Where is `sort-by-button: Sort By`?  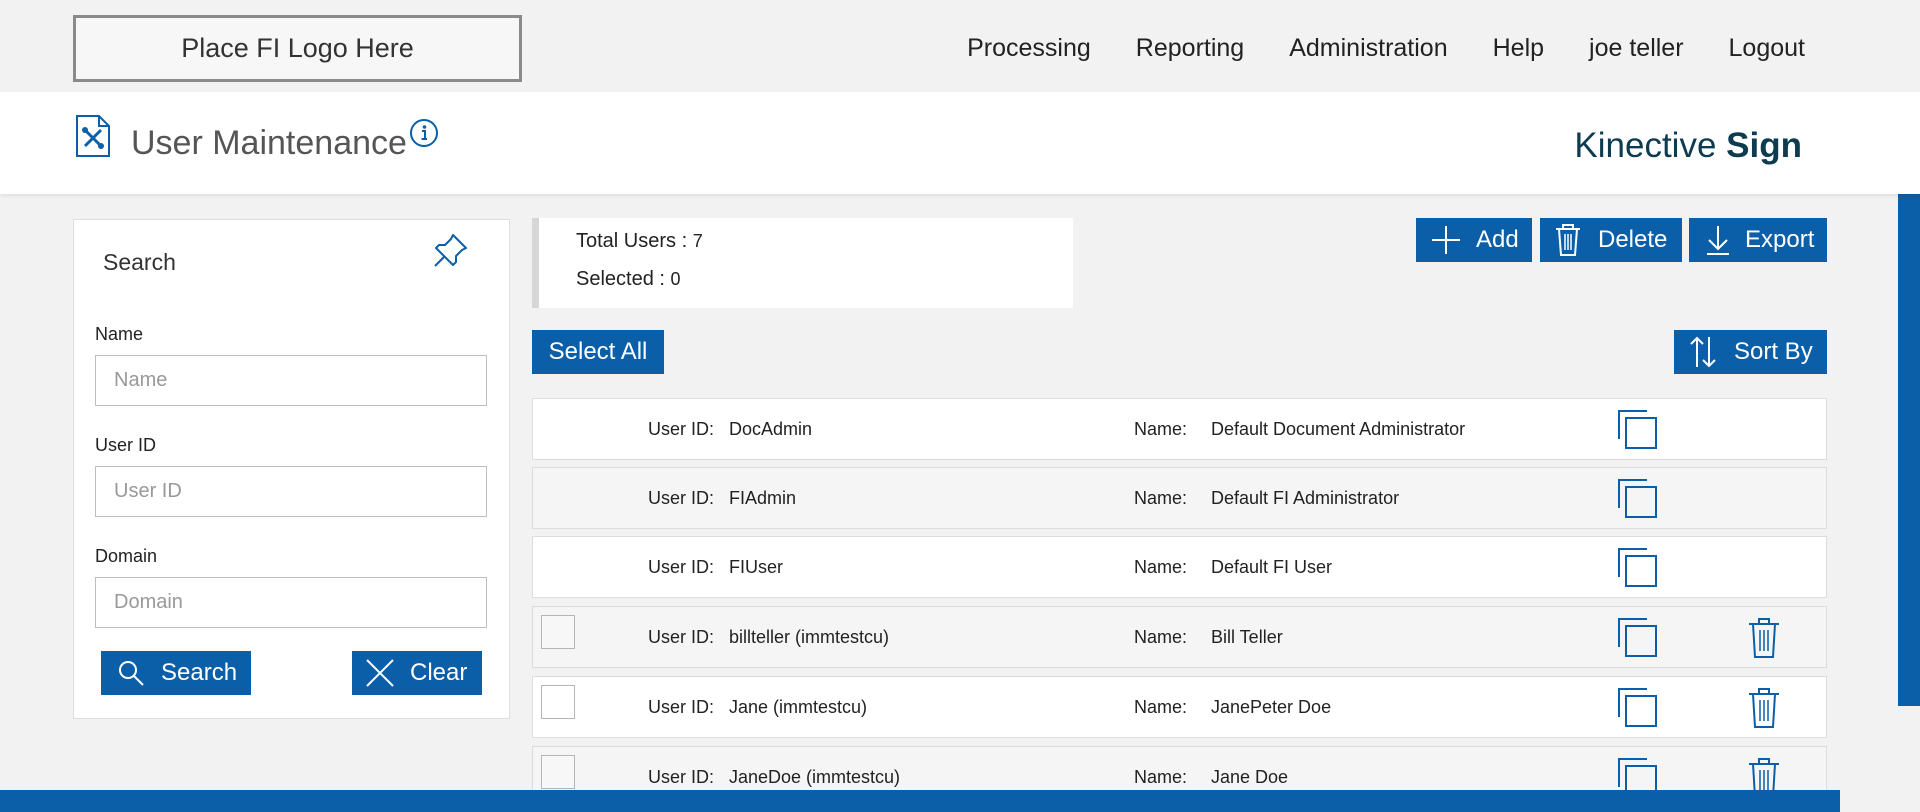 sort-by-button: Sort By is located at coordinates (1750, 352).